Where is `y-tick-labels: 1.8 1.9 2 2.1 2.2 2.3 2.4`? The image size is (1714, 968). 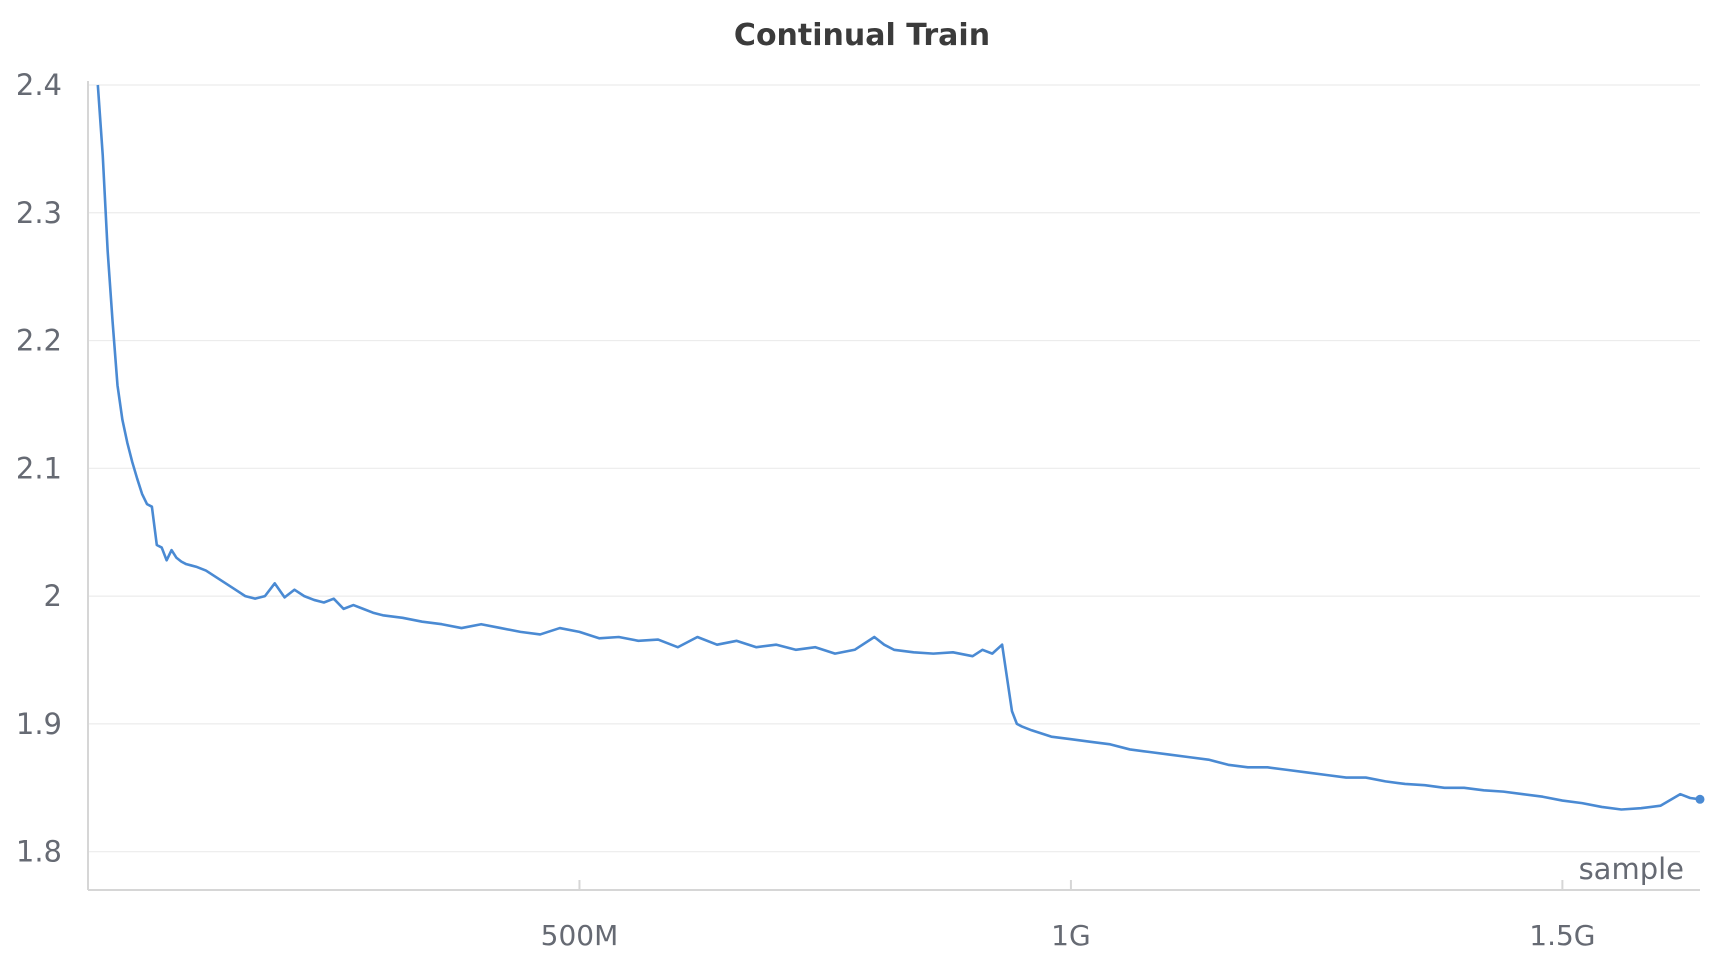 y-tick-labels: 1.8 1.9 2 2.1 2.2 2.3 2.4 is located at coordinates (39, 468).